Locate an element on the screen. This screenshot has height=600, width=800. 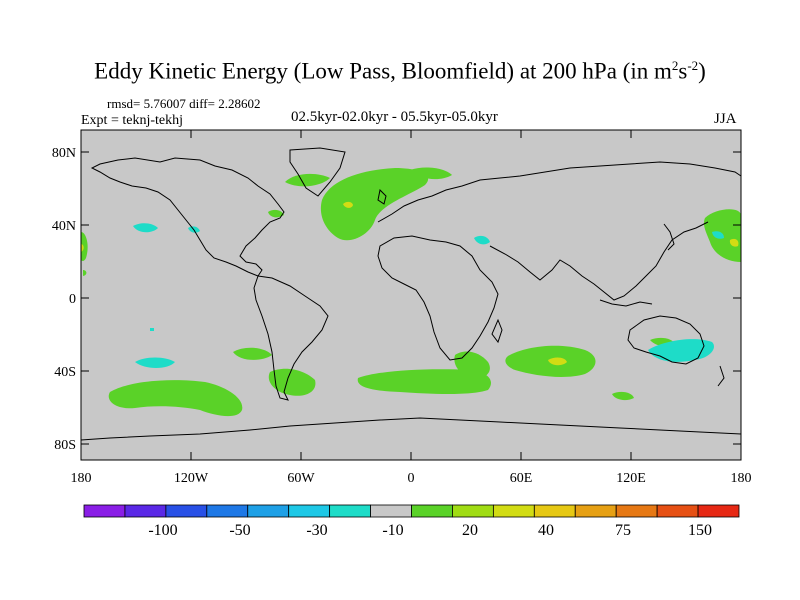
colorbar-label-neg10: -10 is located at coordinates (392, 530).